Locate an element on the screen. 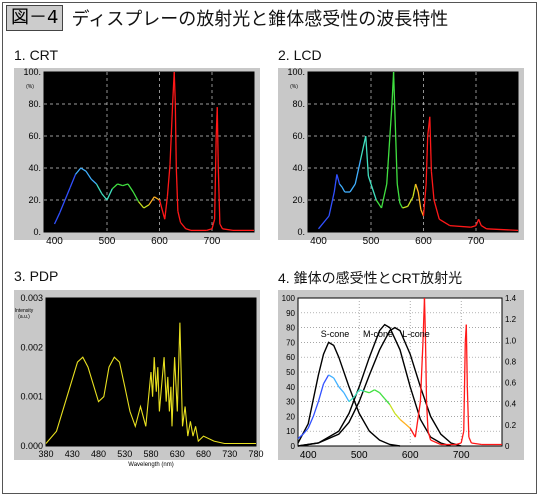  x-tick-label: 580 is located at coordinates (150, 454).